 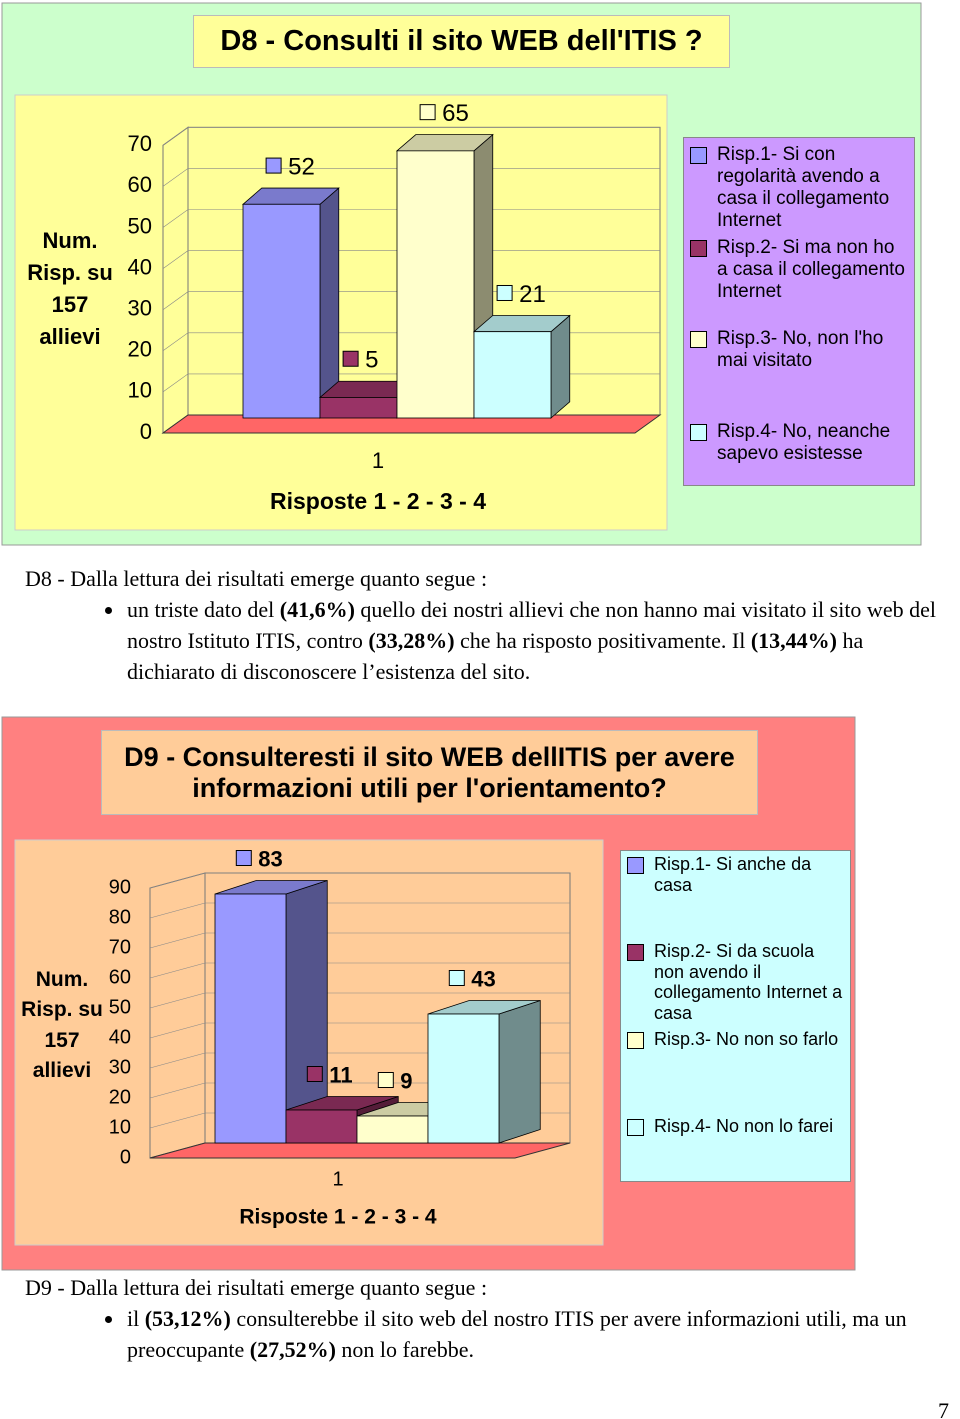 I want to click on data-label: 11, so click(x=340, y=1074).